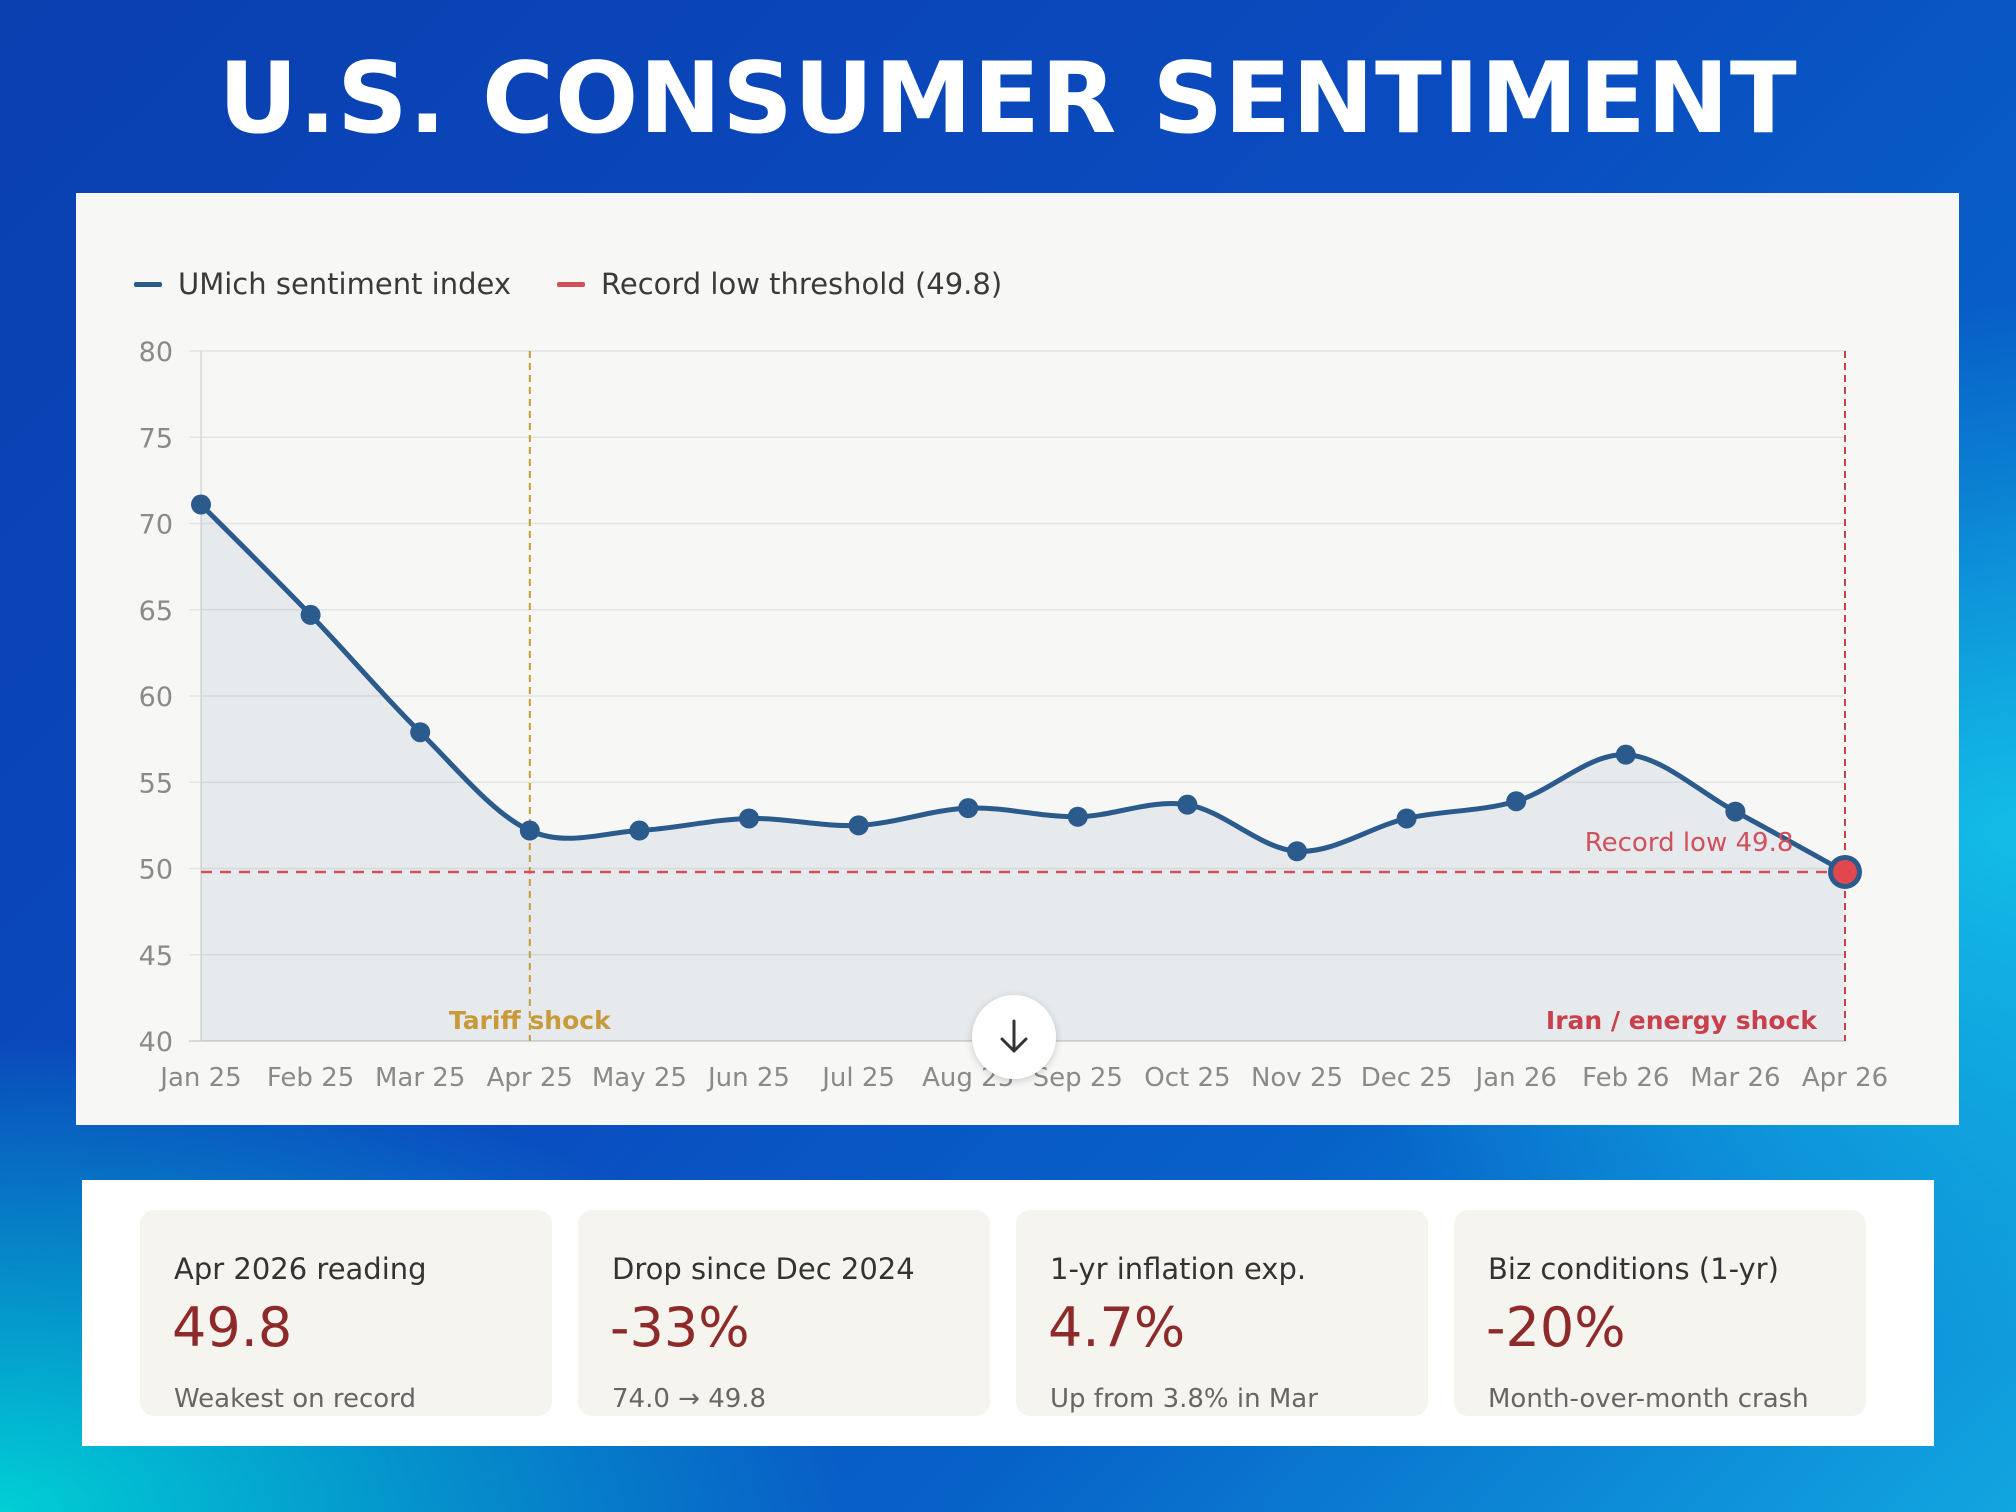  I want to click on stat-label: Biz conditions (1-yr), so click(1633, 1269).